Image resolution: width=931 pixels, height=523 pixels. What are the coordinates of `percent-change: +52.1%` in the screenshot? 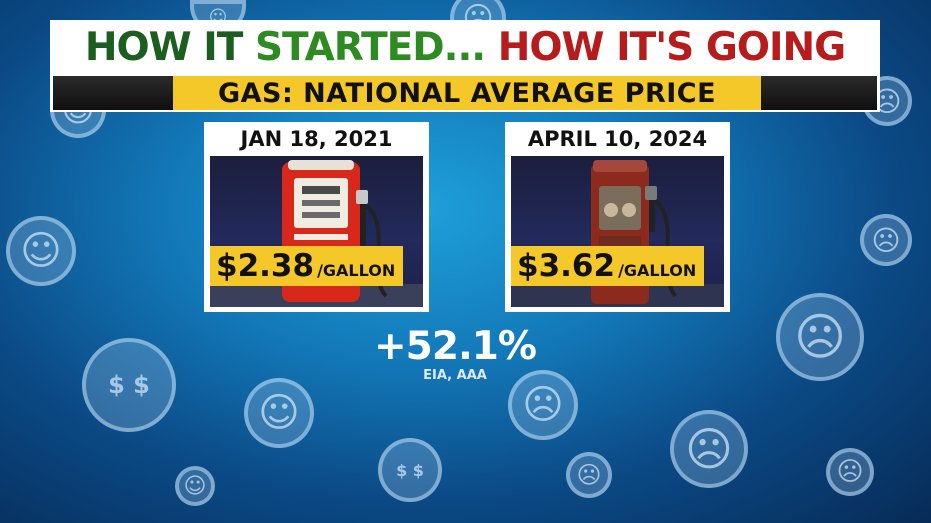 It's located at (455, 346).